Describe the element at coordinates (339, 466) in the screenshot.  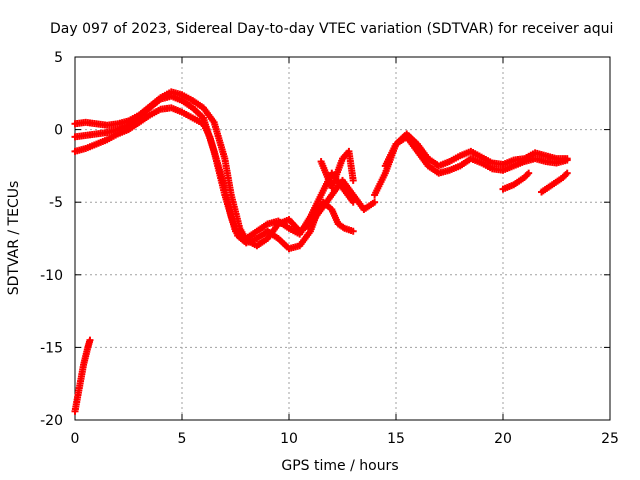
I see `x-axis-label: GPS time / hours` at that location.